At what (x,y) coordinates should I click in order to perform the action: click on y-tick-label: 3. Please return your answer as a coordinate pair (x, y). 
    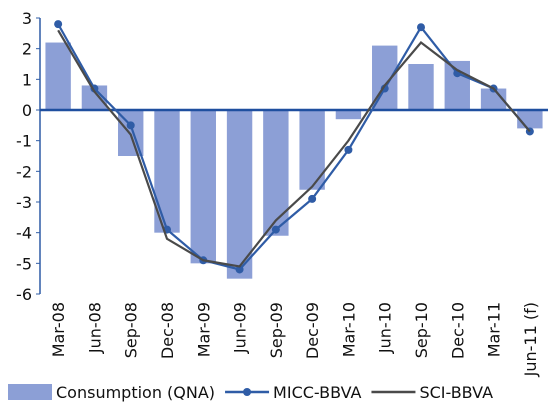
    Looking at the image, I should click on (27, 18).